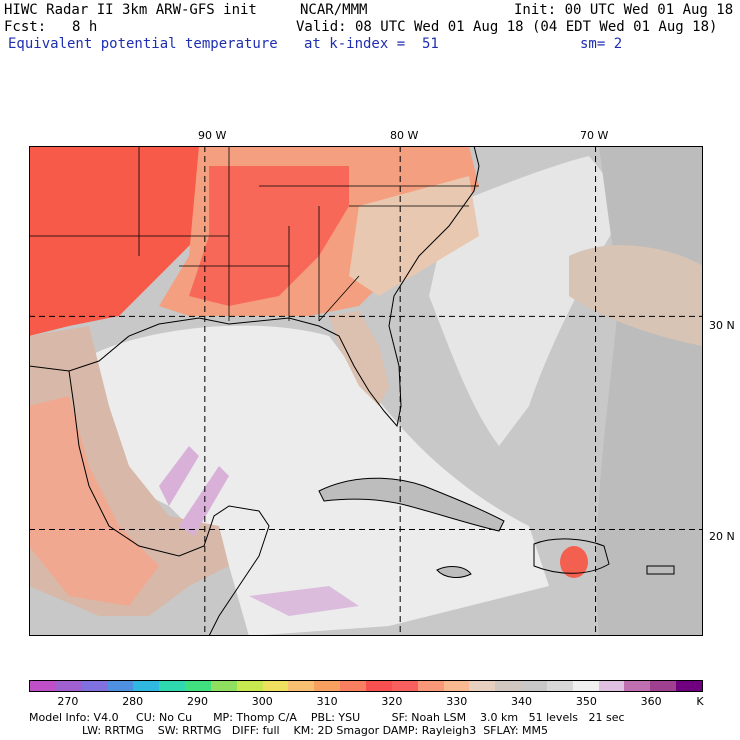 The height and width of the screenshot is (740, 740). Describe the element at coordinates (660, 570) in the screenshot. I see `puerto-rico-outline` at that location.